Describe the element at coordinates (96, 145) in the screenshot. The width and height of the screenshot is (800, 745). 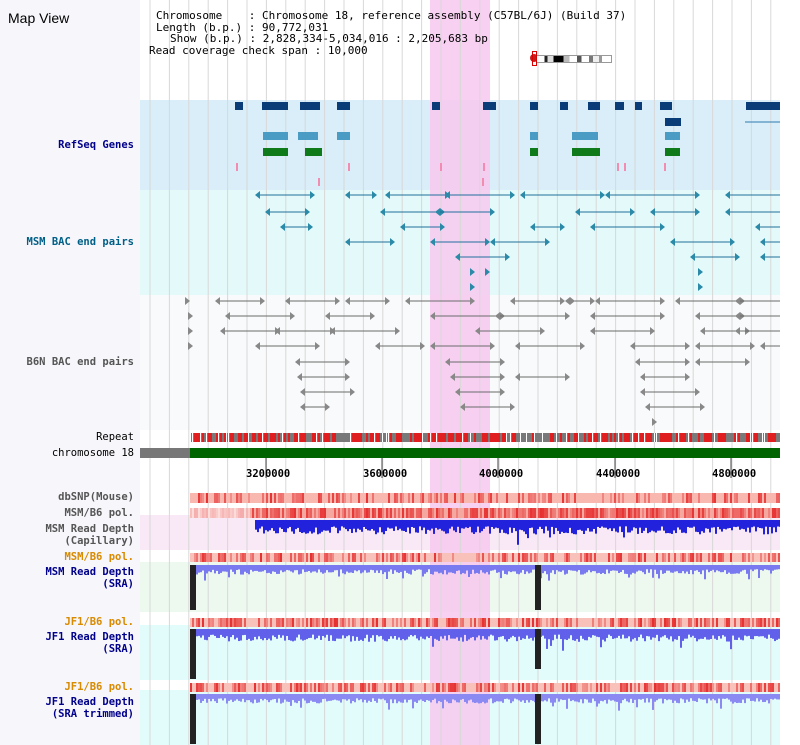
I see `track-label-refseq-genes: RefSeq Genes` at that location.